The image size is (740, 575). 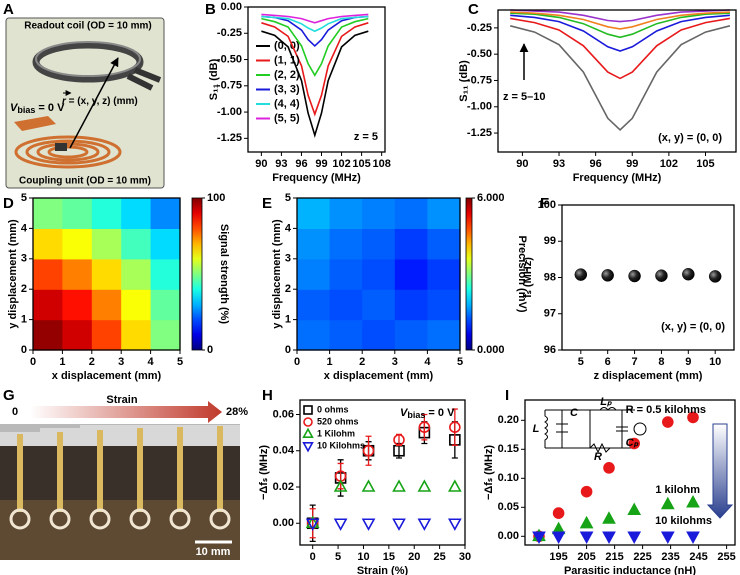 What do you see at coordinates (362, 362) in the screenshot?
I see `x-tick-label: 2` at bounding box center [362, 362].